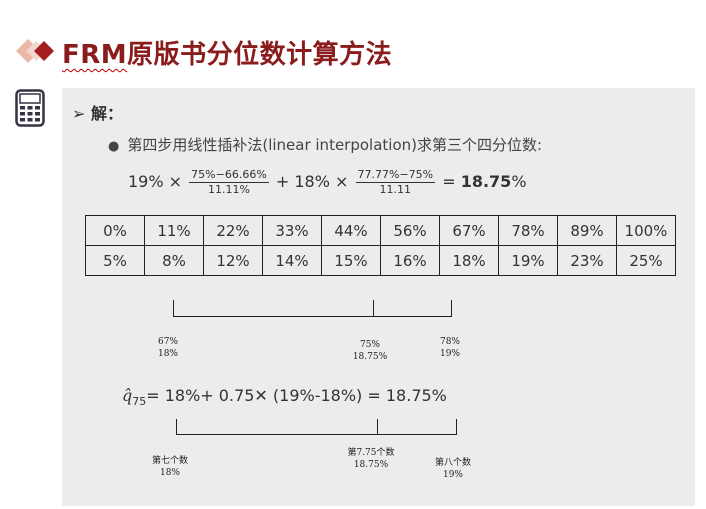 Image resolution: width=706 pixels, height=509 pixels. I want to click on formula-fraction-2: 77.77%−75% 11.11, so click(395, 182).